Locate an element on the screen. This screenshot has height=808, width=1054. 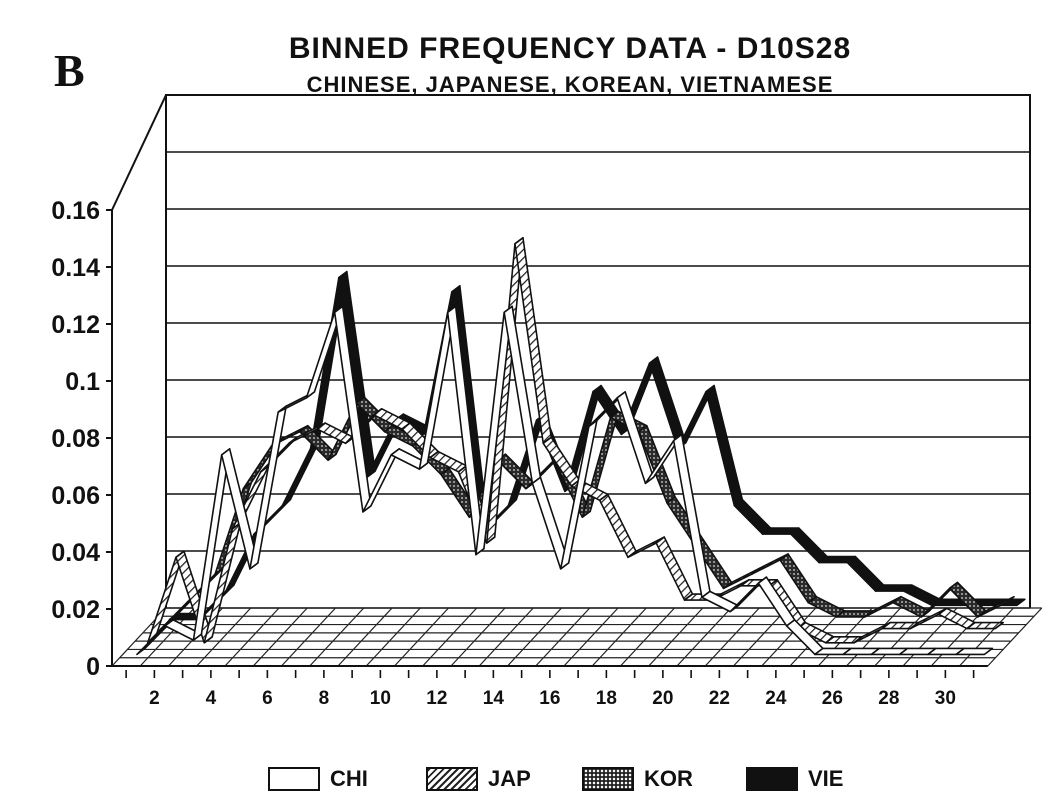
legend-swatch-vie is located at coordinates (772, 779).